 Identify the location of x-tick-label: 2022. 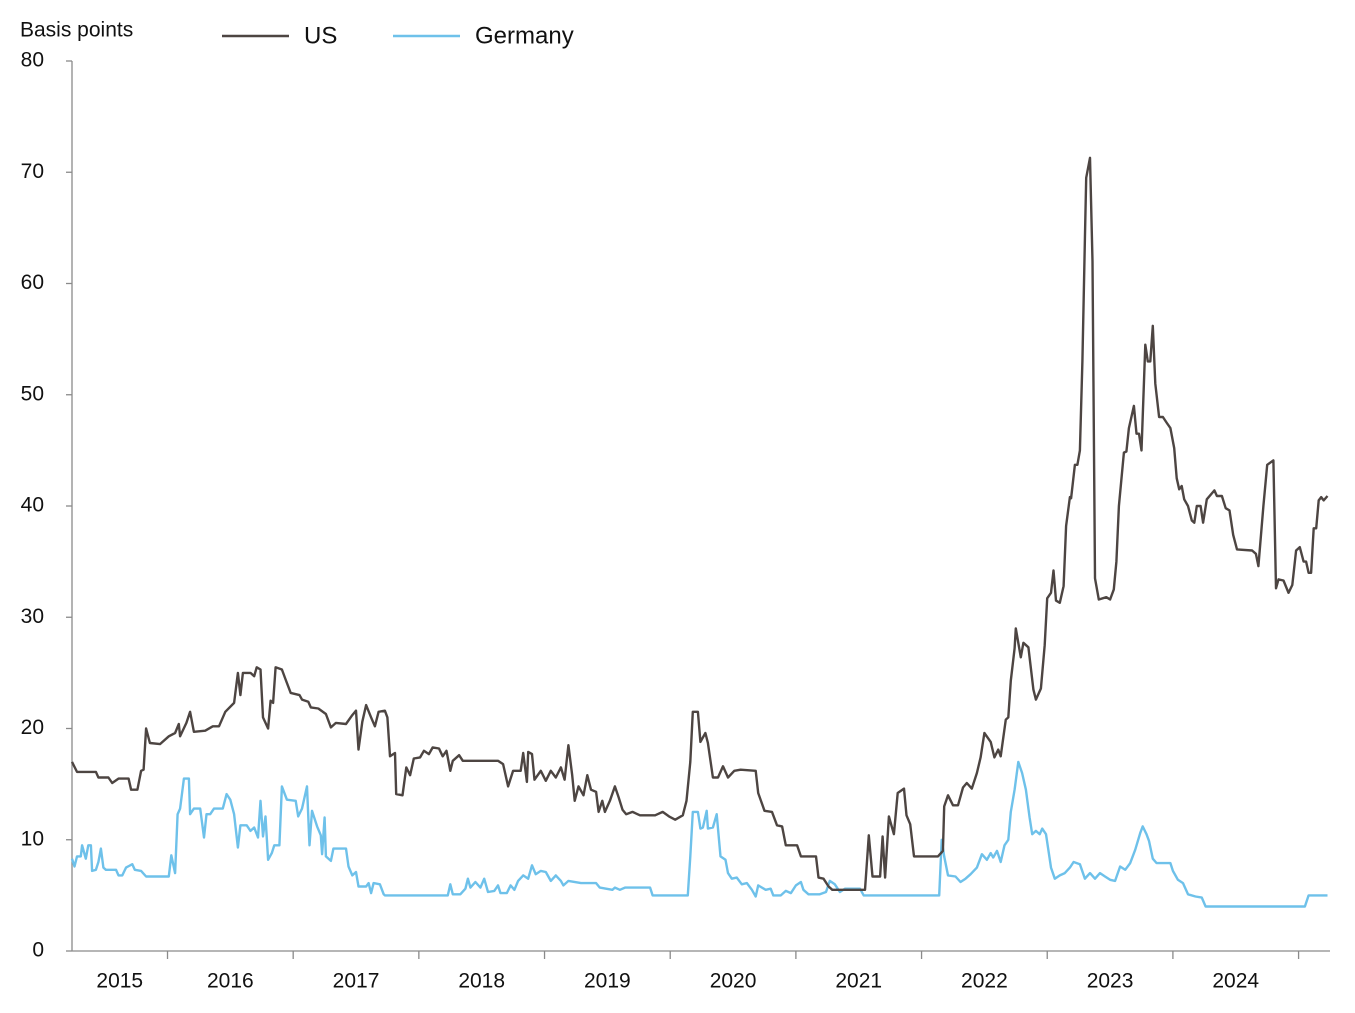
(984, 981).